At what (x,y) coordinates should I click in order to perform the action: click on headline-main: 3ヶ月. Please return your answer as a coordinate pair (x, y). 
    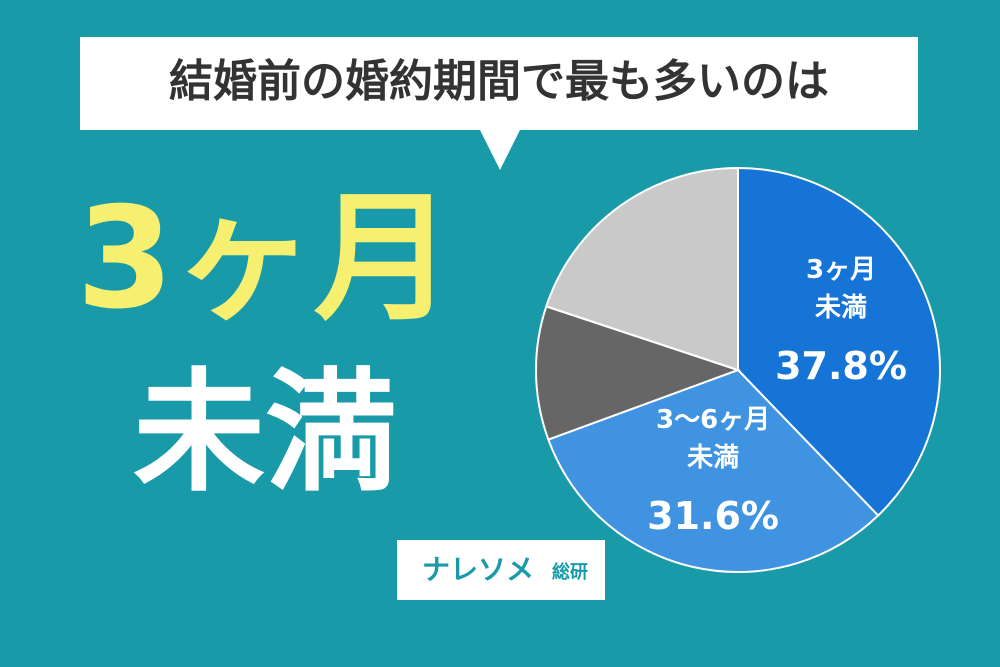
    Looking at the image, I should click on (264, 259).